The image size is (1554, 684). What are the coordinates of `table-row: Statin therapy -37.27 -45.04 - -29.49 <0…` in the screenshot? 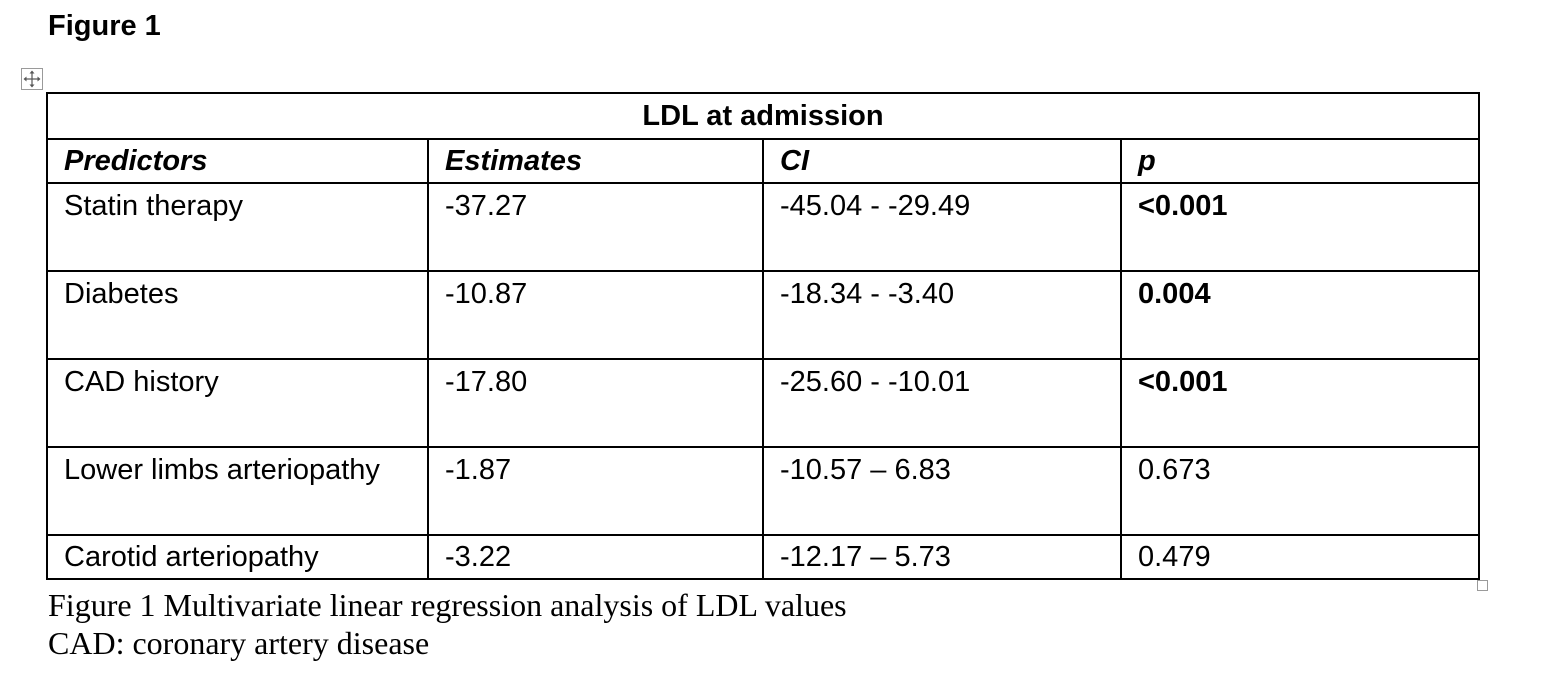 It's located at (763, 227).